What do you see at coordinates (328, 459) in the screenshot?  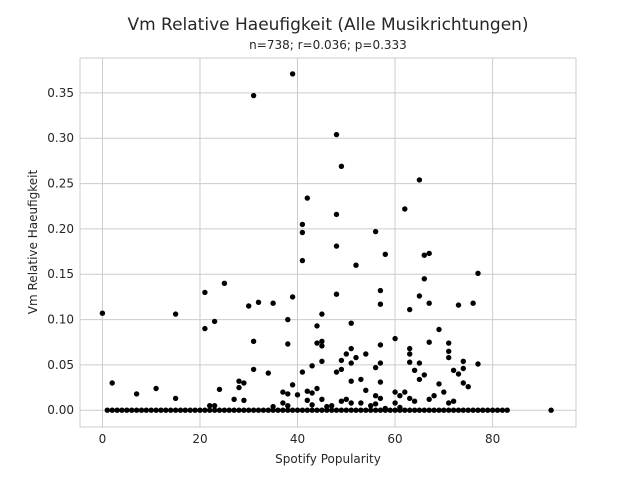 I see `x-axis-label: Spotify Popularity` at bounding box center [328, 459].